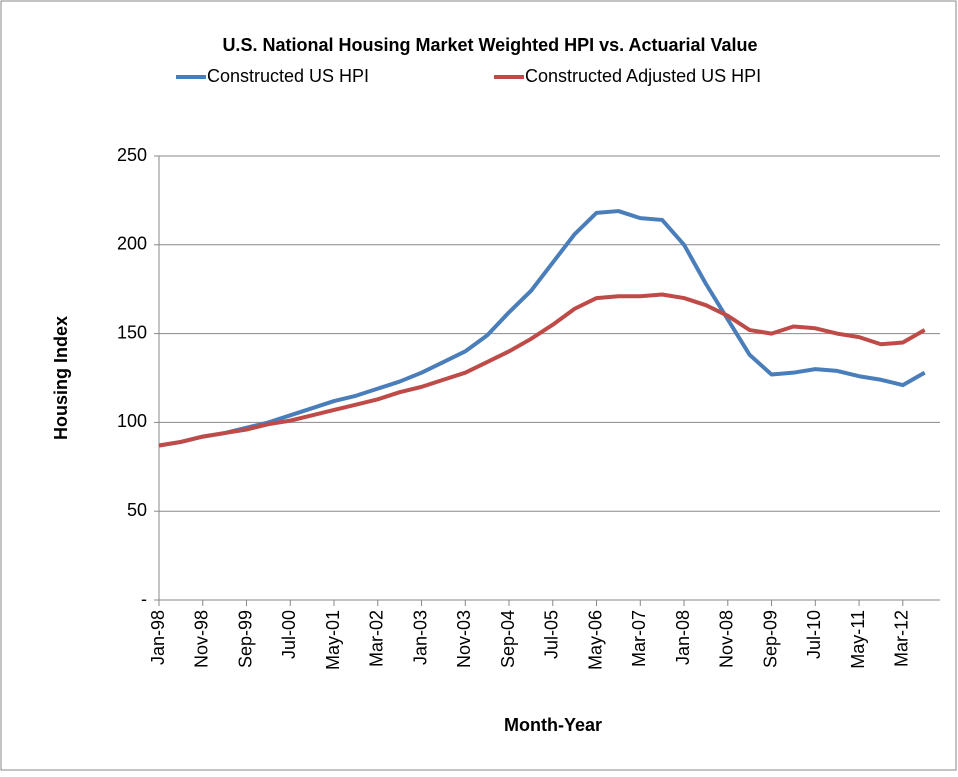 The width and height of the screenshot is (958, 777). Describe the element at coordinates (553, 725) in the screenshot. I see `x-axis-title: Month-Year` at that location.